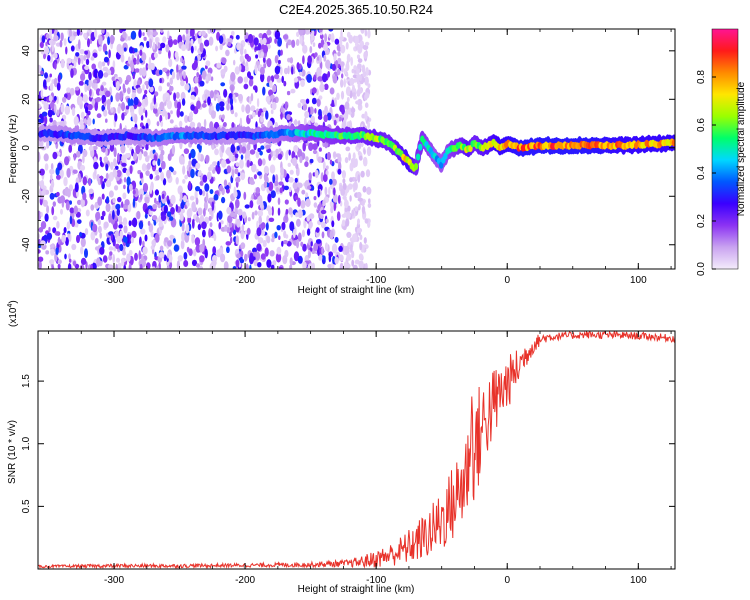 The width and height of the screenshot is (750, 600). I want to click on spectrogram-ridge-cell, so click(416, 166).